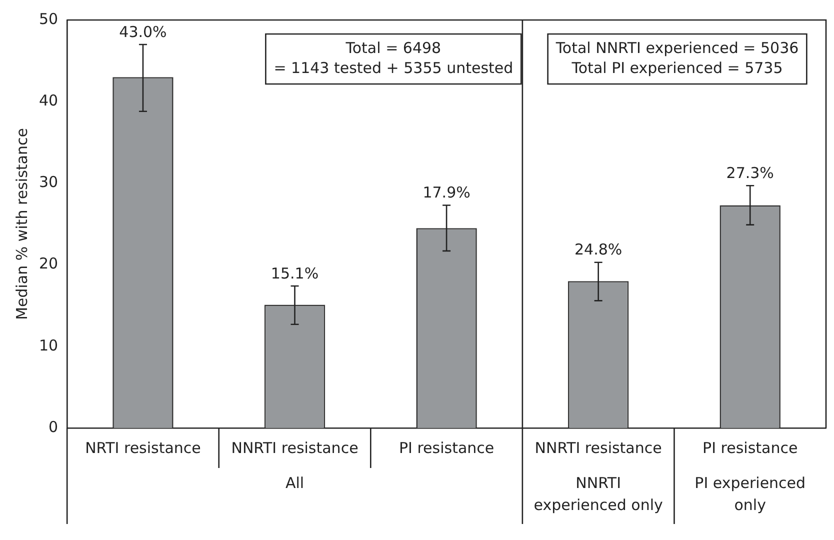 The width and height of the screenshot is (834, 540). Describe the element at coordinates (143, 447) in the screenshot. I see `x-tick-label: NRTI resistance` at that location.